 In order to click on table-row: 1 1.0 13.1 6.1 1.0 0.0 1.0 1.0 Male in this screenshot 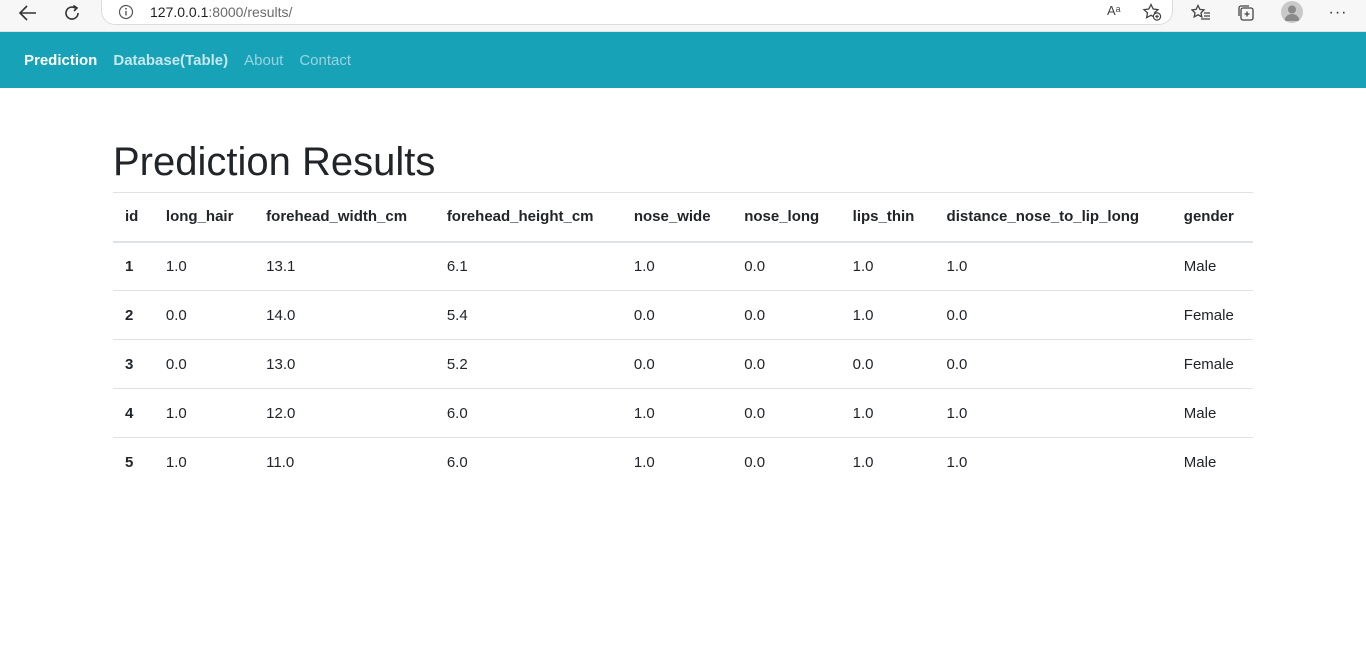, I will do `click(683, 266)`.